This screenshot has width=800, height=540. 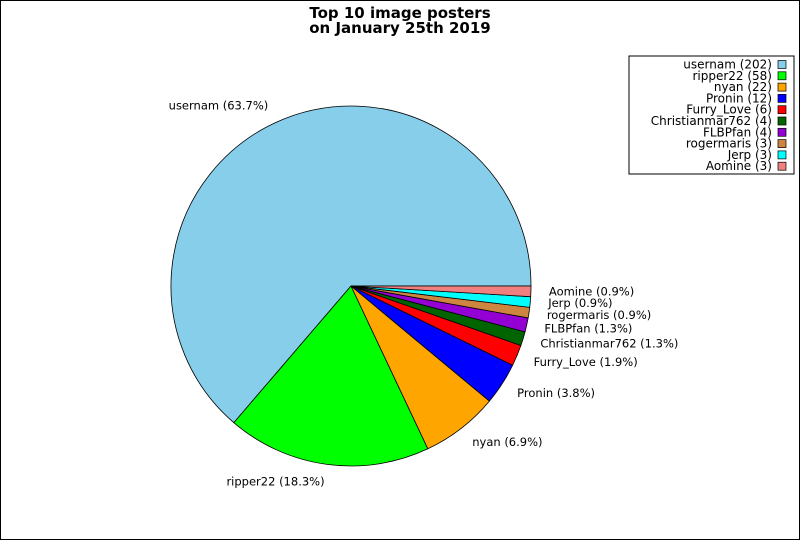 I want to click on legend-swatch-pronin, so click(x=782, y=98).